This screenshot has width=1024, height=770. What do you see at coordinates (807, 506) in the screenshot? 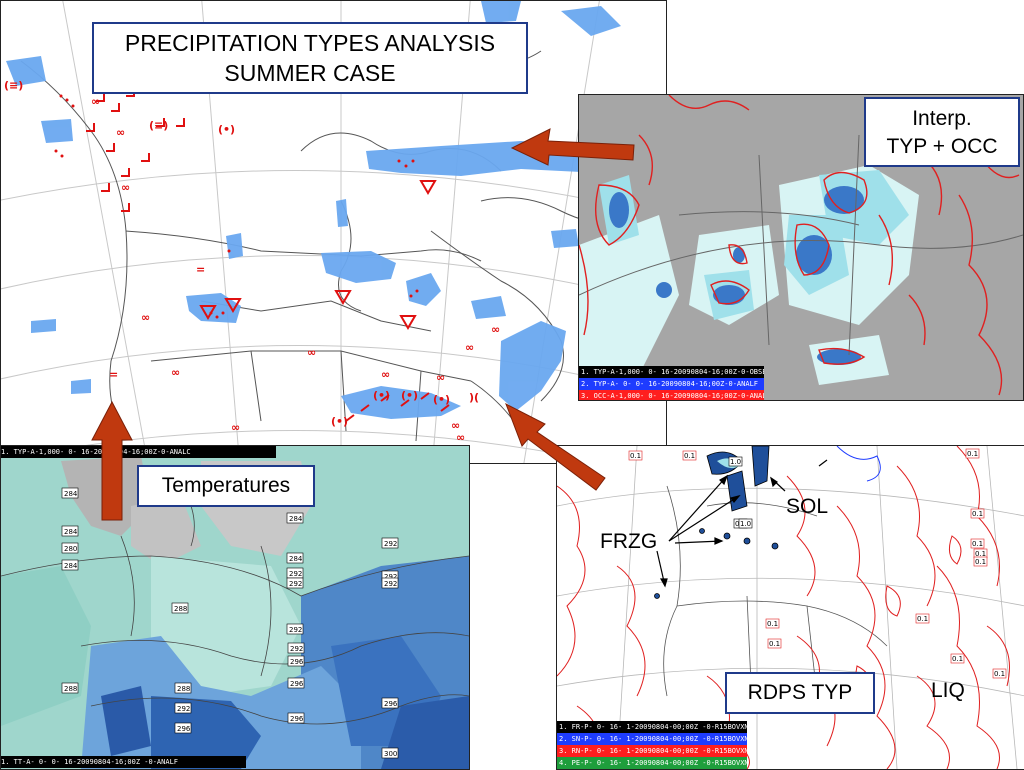
I see `sol-label: SOL` at bounding box center [807, 506].